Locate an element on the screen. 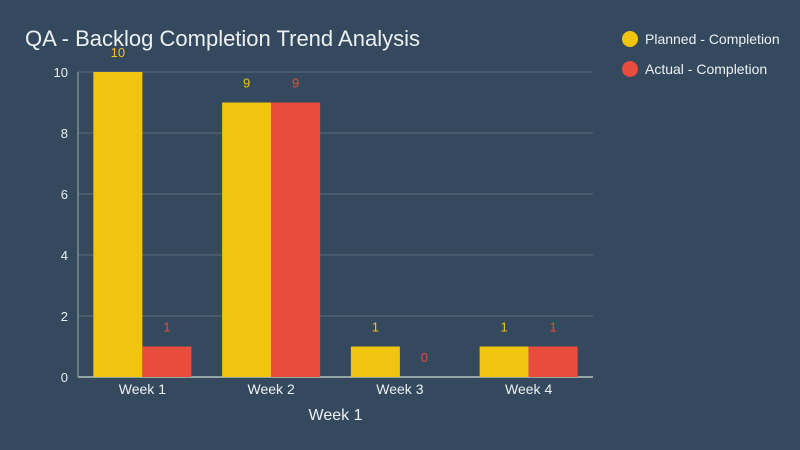 Image resolution: width=800 pixels, height=450 pixels. x-tick-label: Week 1 is located at coordinates (142, 389).